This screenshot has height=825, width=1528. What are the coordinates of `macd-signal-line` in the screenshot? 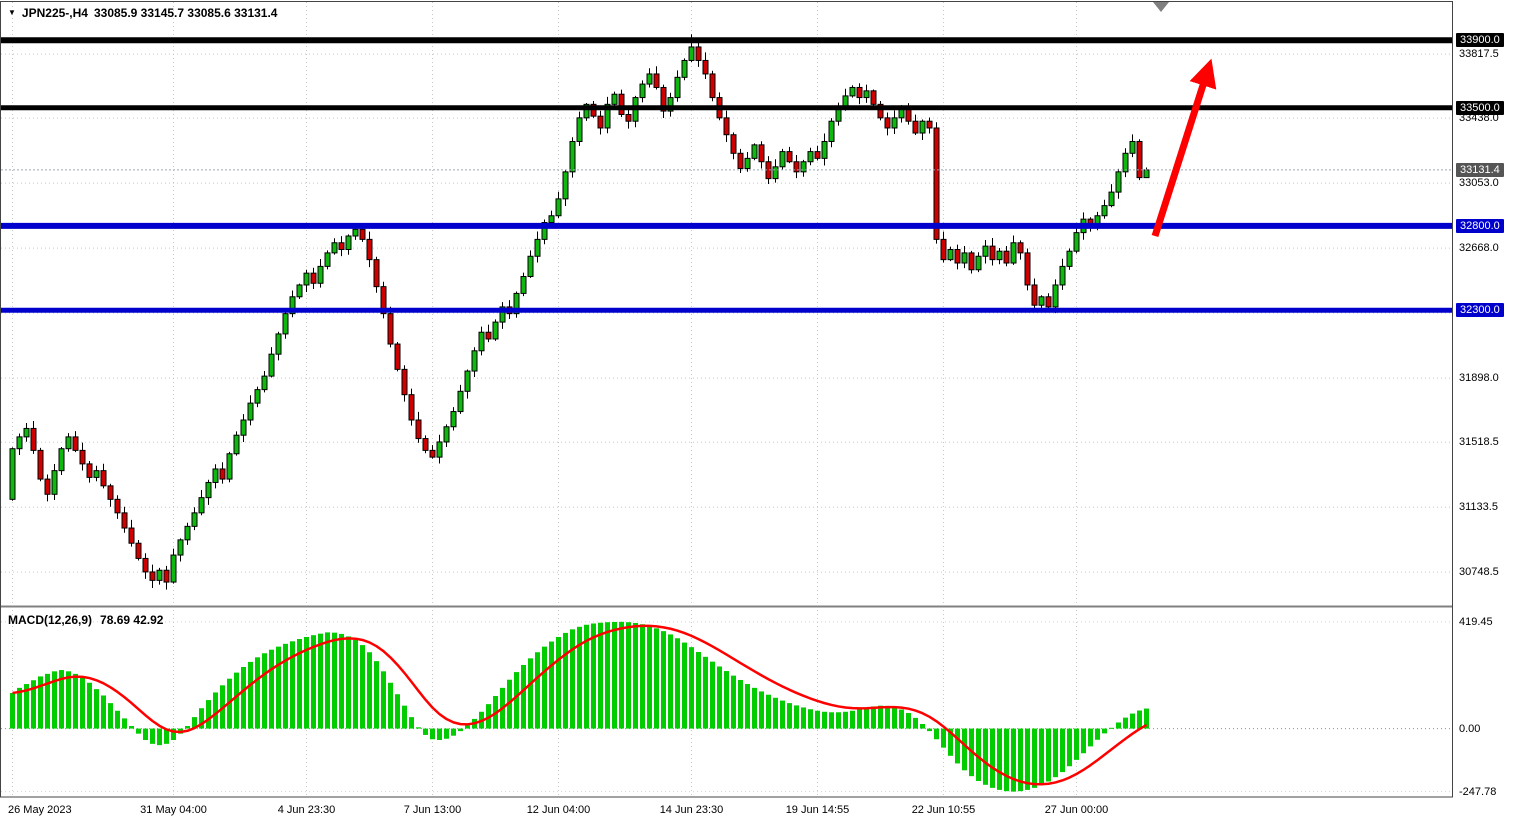 It's located at (580, 705).